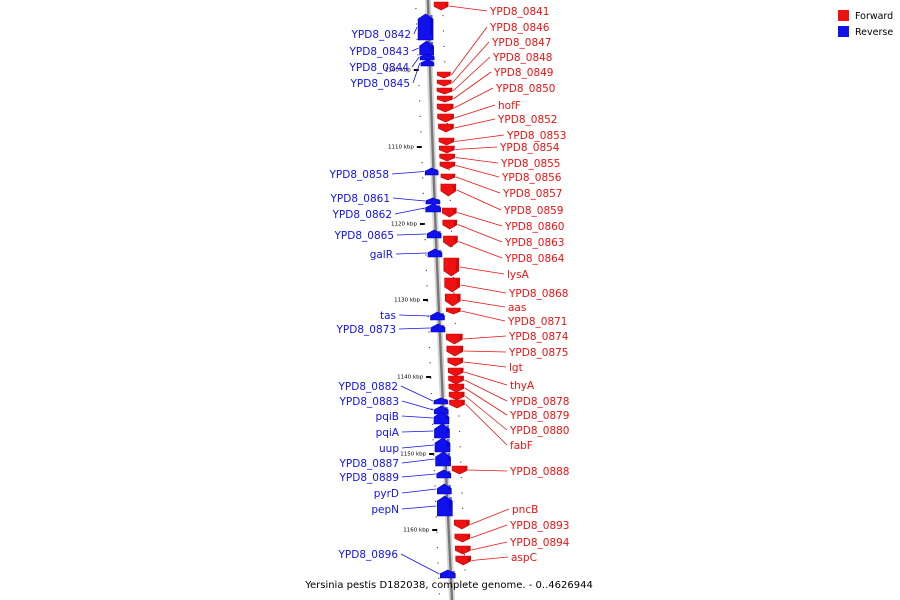  What do you see at coordinates (380, 84) in the screenshot?
I see `gene-label-YPD8_0845: YPD8_0845` at bounding box center [380, 84].